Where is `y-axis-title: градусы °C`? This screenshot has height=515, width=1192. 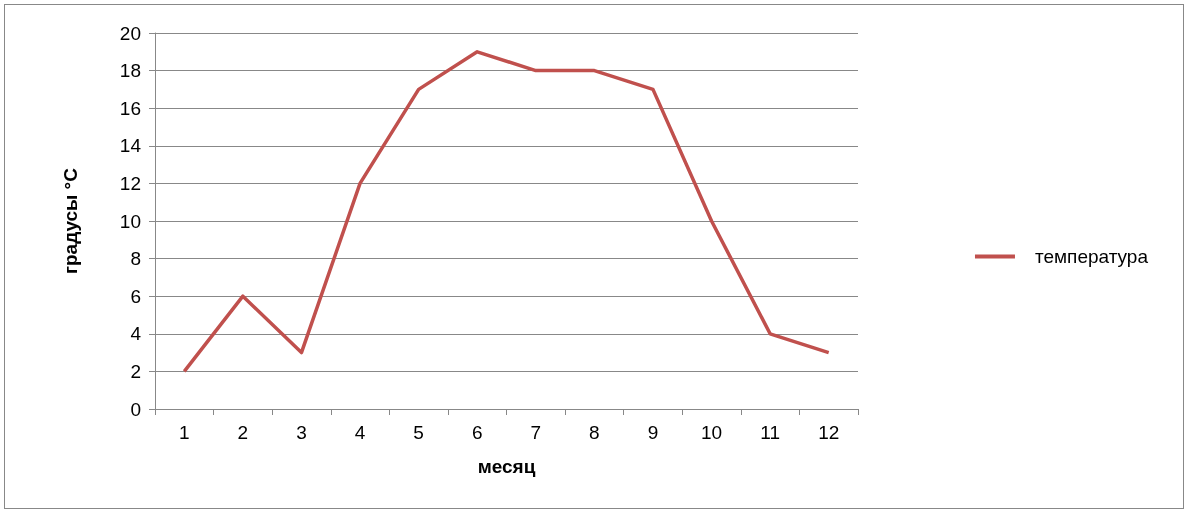
y-axis-title: градусы °C is located at coordinates (70, 220).